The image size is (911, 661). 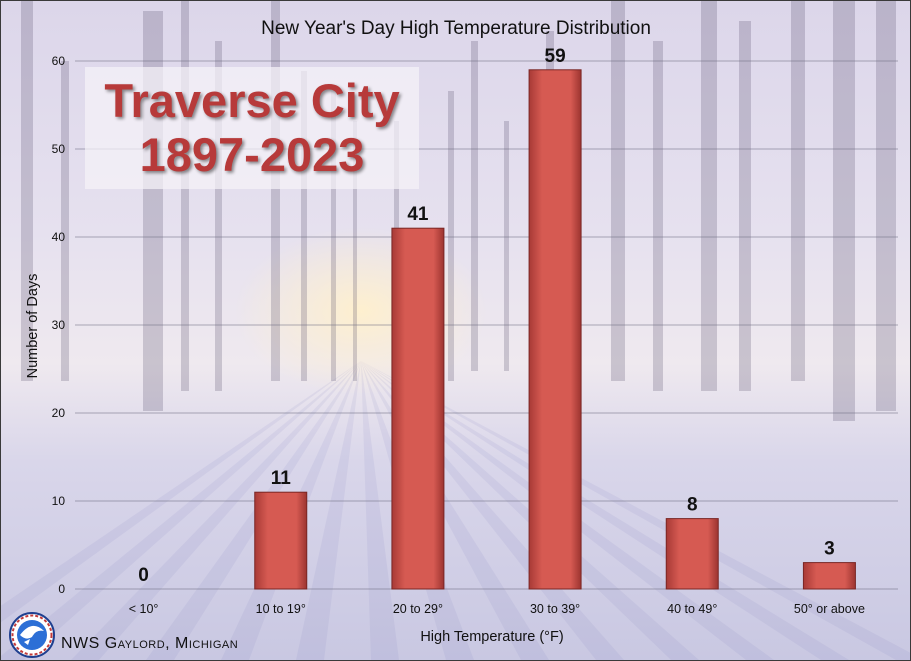 I want to click on y-tick-label: 50, so click(x=59, y=149).